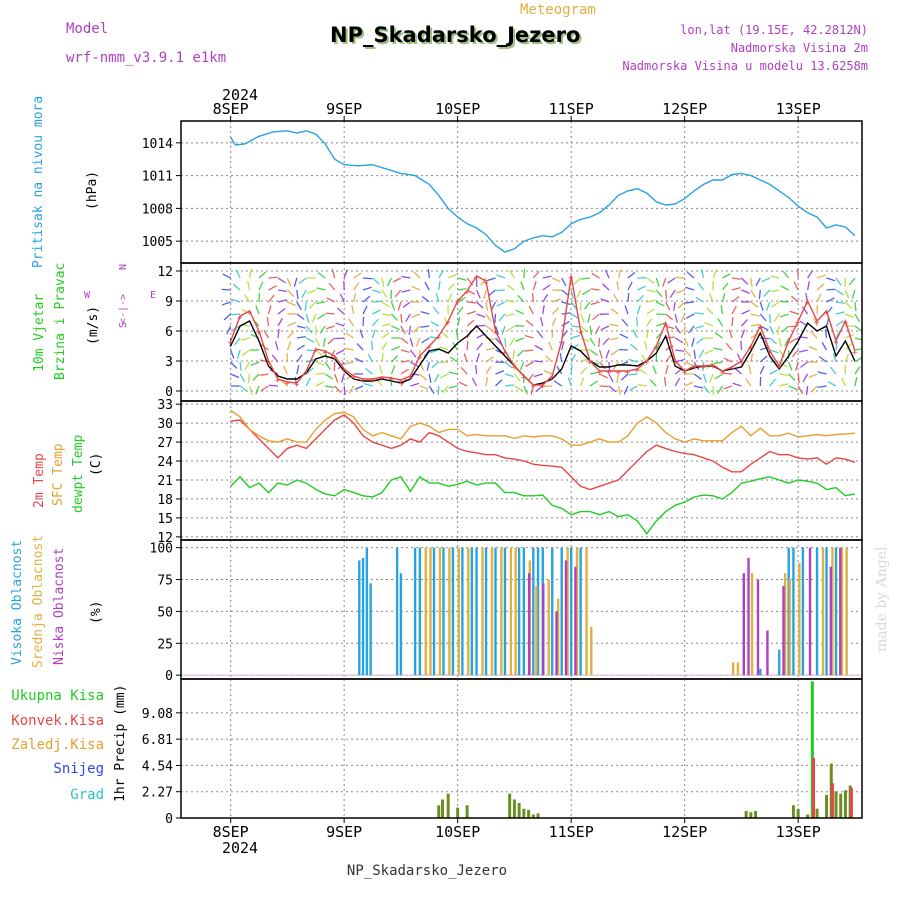 This screenshot has width=900, height=900. I want to click on panel-marks-cloud, so click(521, 611).